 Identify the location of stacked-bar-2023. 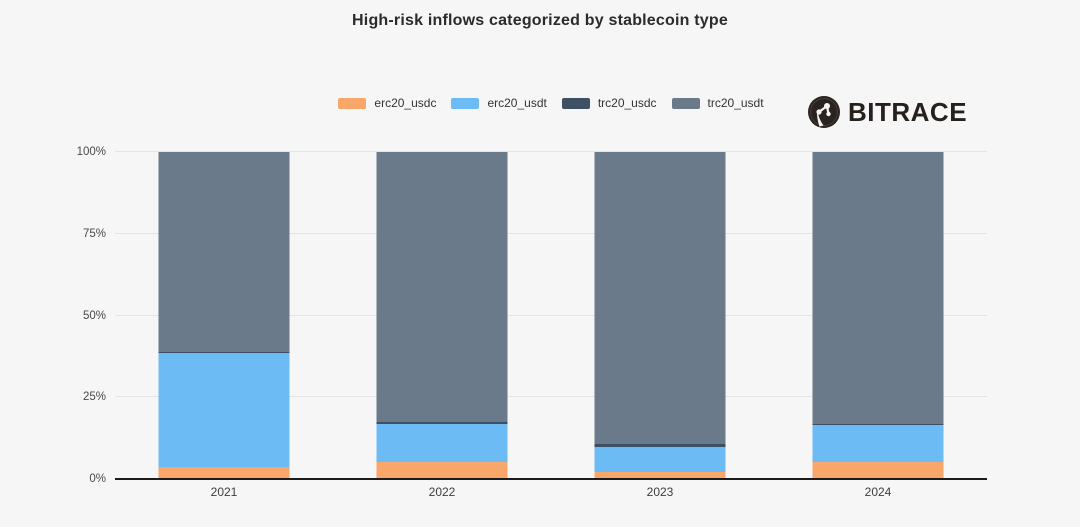
(660, 315).